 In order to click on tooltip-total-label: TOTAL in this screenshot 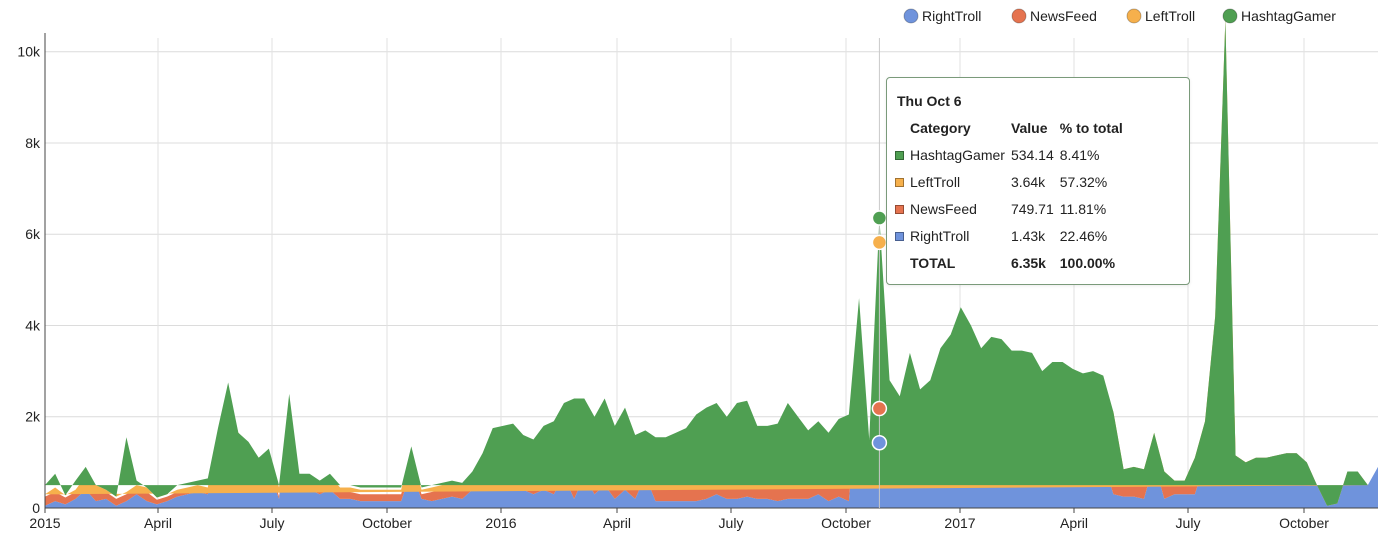, I will do `click(933, 262)`.